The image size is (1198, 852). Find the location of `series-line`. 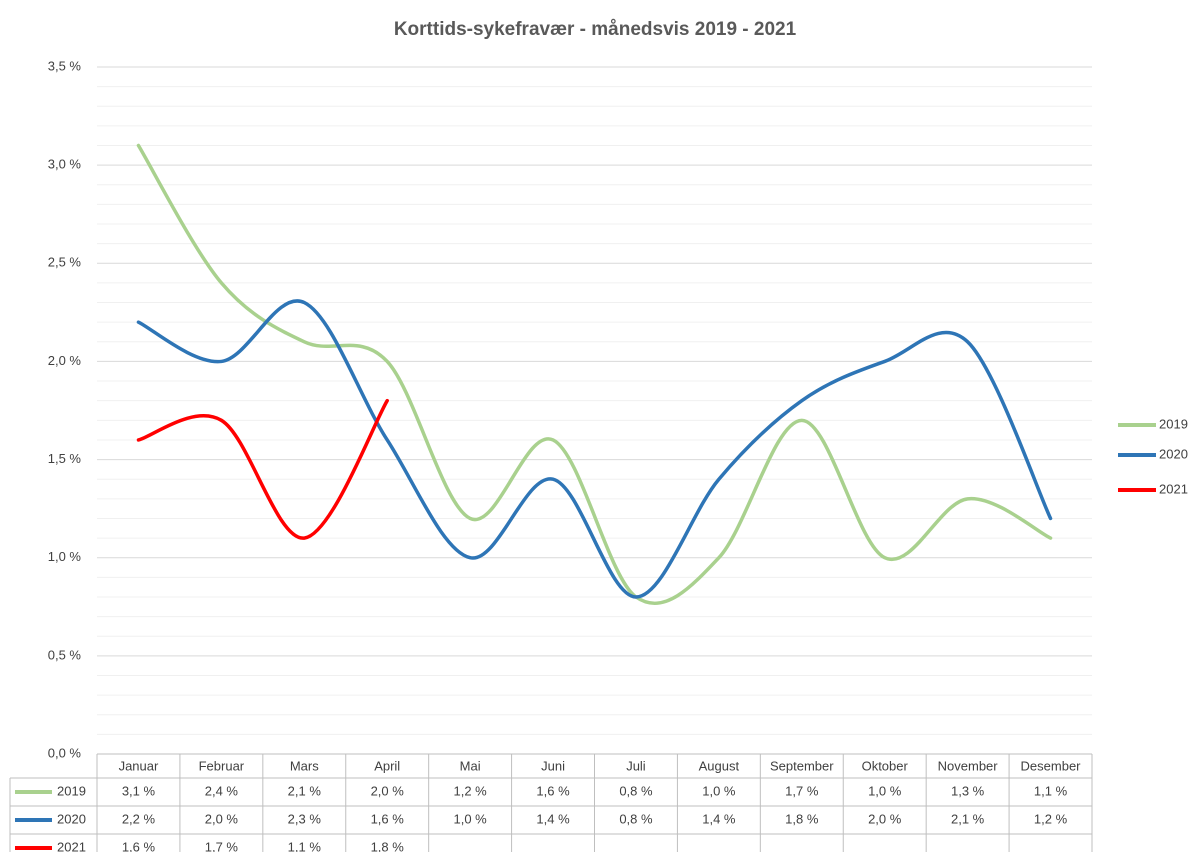

series-line is located at coordinates (262, 469).